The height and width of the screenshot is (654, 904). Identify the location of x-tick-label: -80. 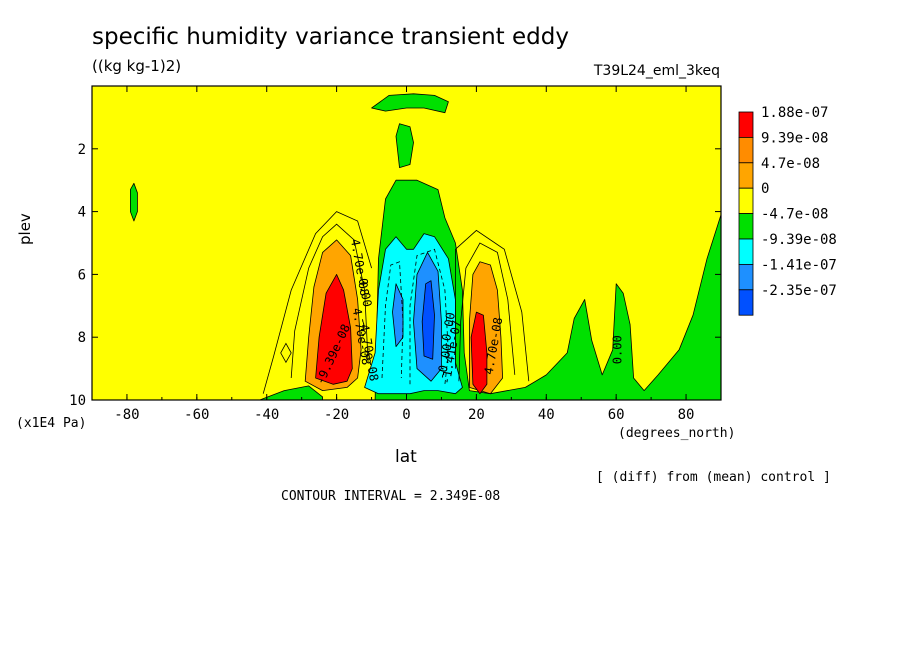
(126, 415).